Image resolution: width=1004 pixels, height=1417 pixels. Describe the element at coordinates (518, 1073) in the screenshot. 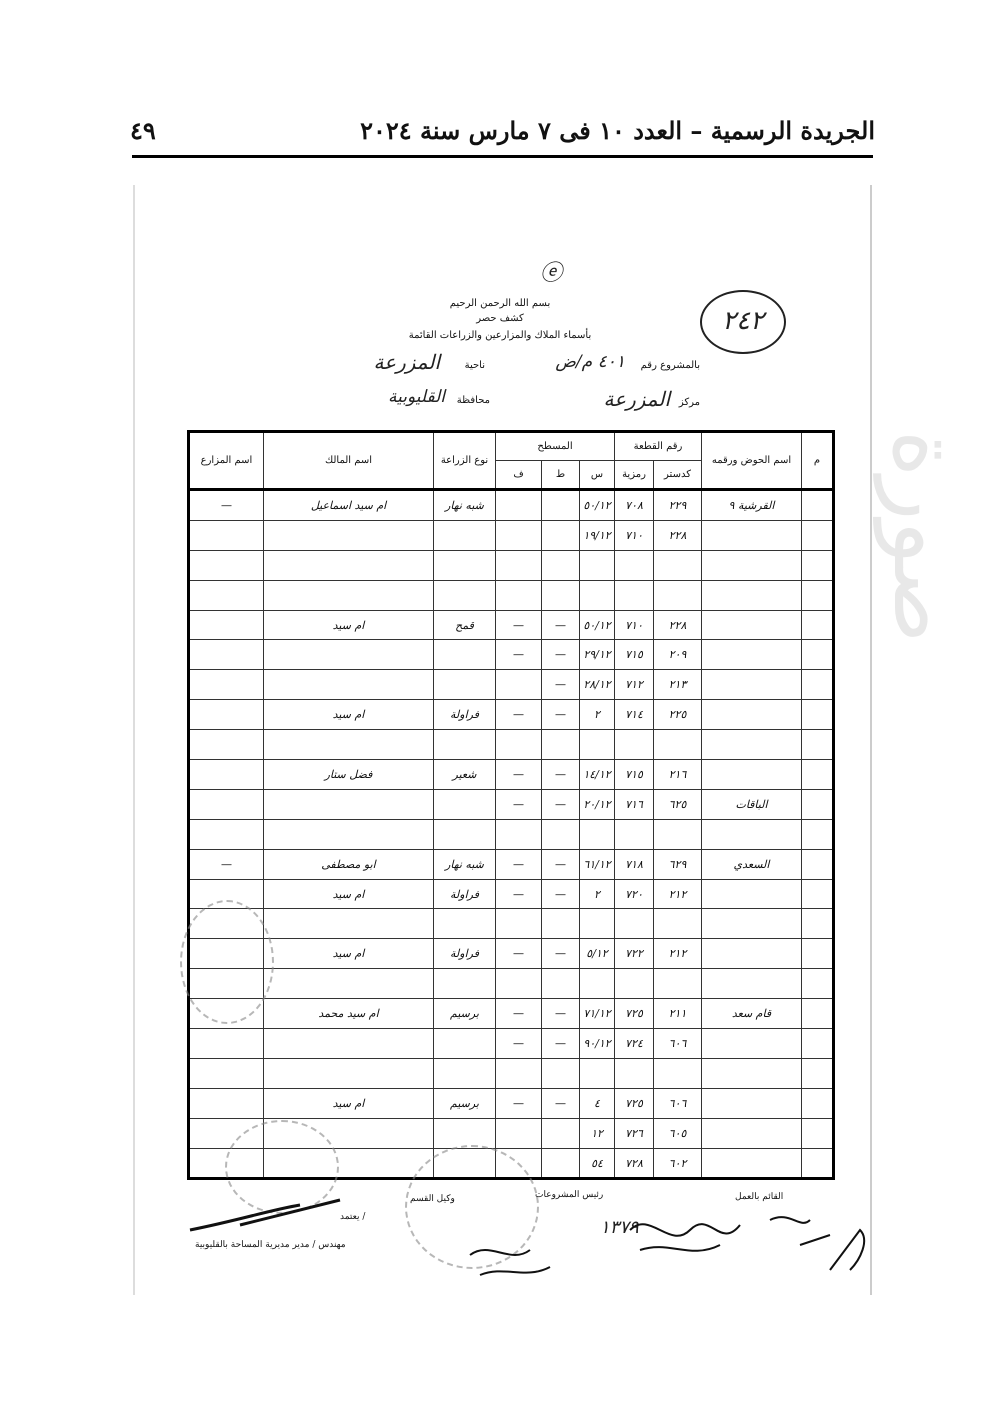

I see `cell-f` at that location.